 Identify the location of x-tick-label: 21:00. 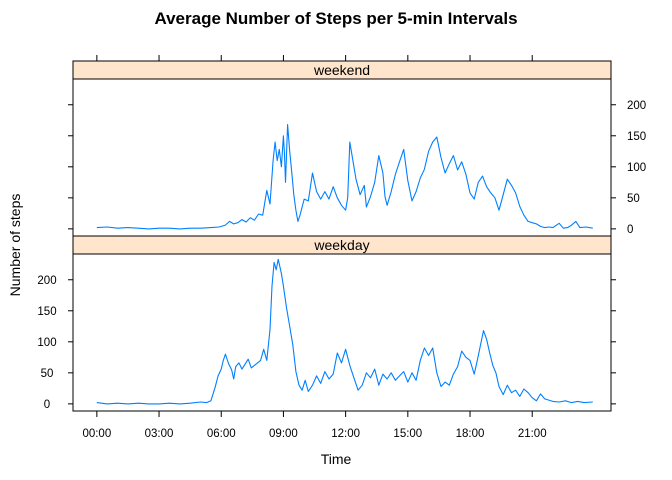
(532, 434).